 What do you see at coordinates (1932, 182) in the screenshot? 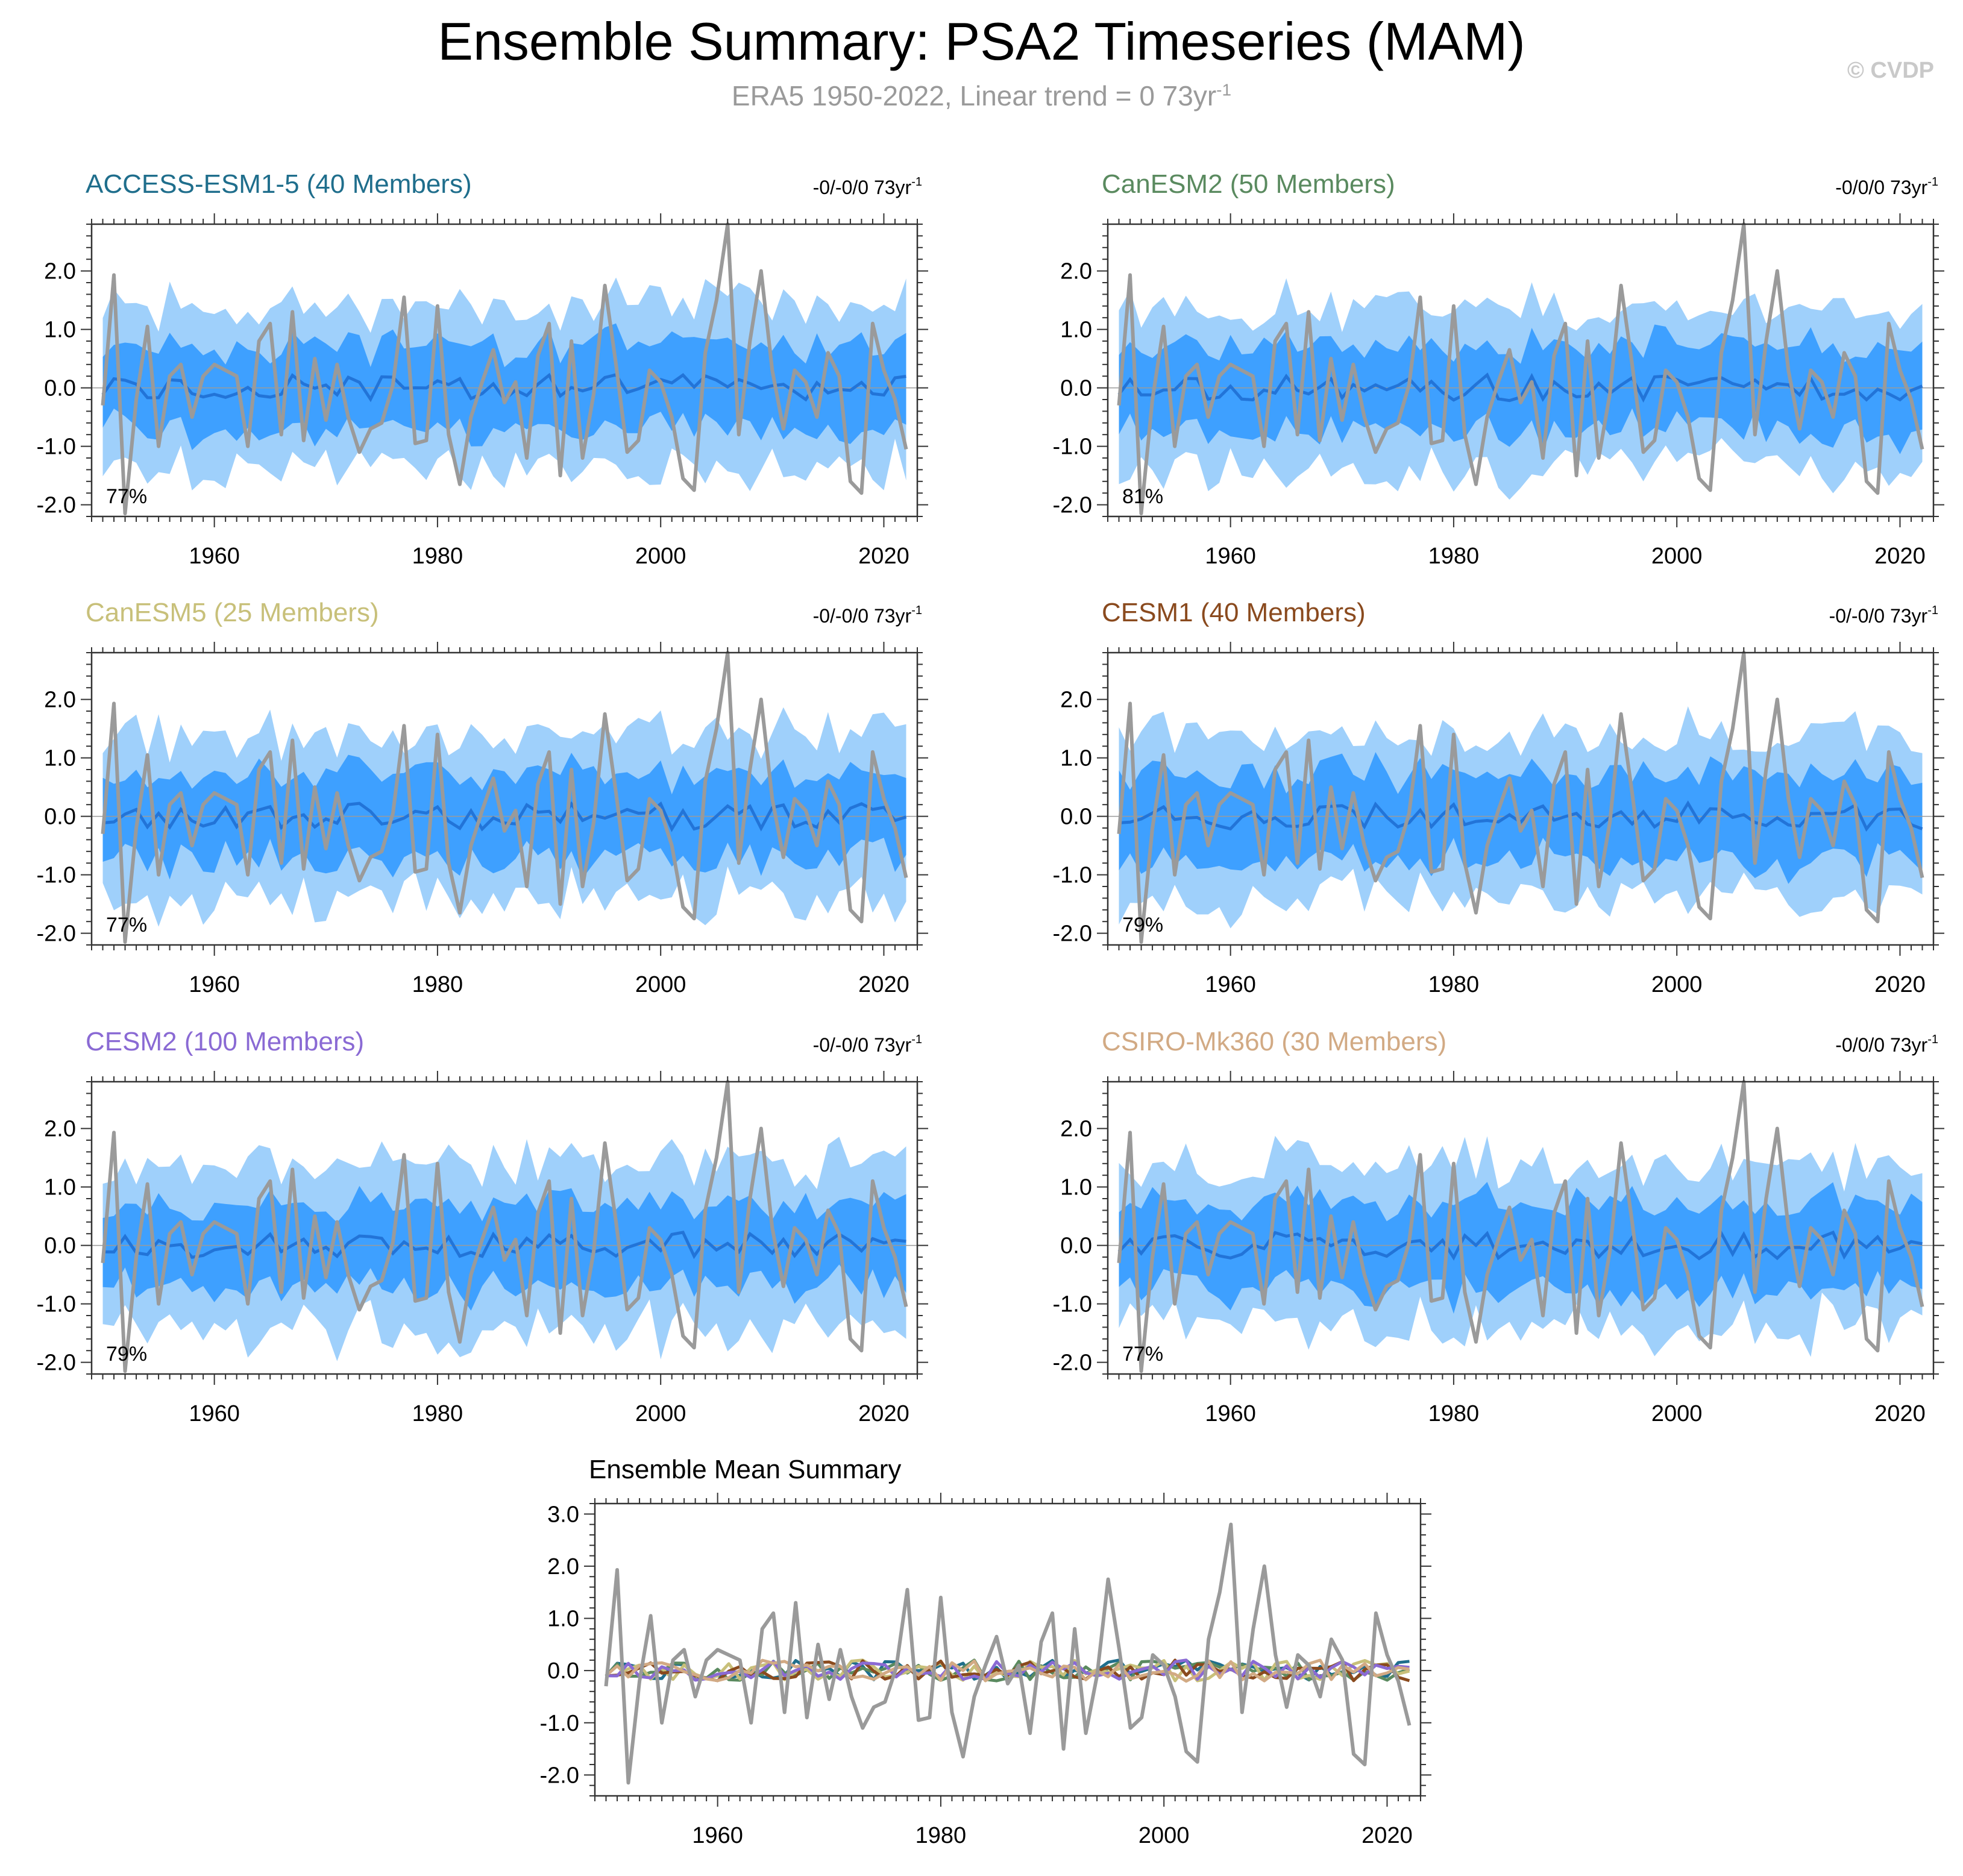
I see `panel-canesm2-trend-unit-exponent: -1` at bounding box center [1932, 182].